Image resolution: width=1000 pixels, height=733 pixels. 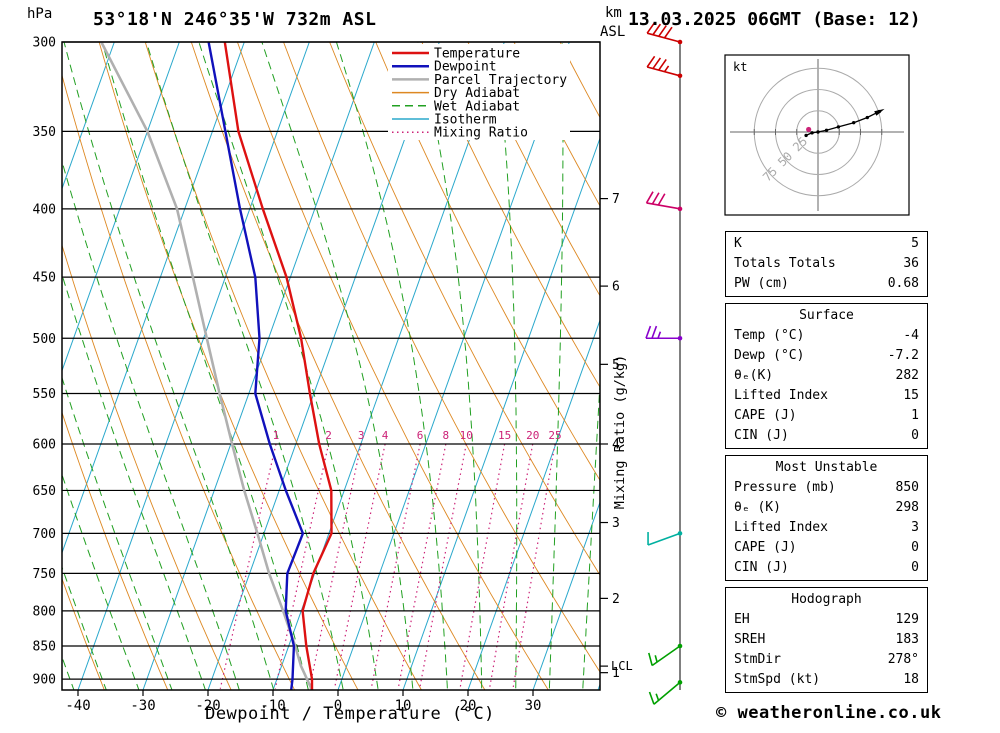 What do you see at coordinates (44, 444) in the screenshot?
I see `pressure-tick-label: 600` at bounding box center [44, 444].